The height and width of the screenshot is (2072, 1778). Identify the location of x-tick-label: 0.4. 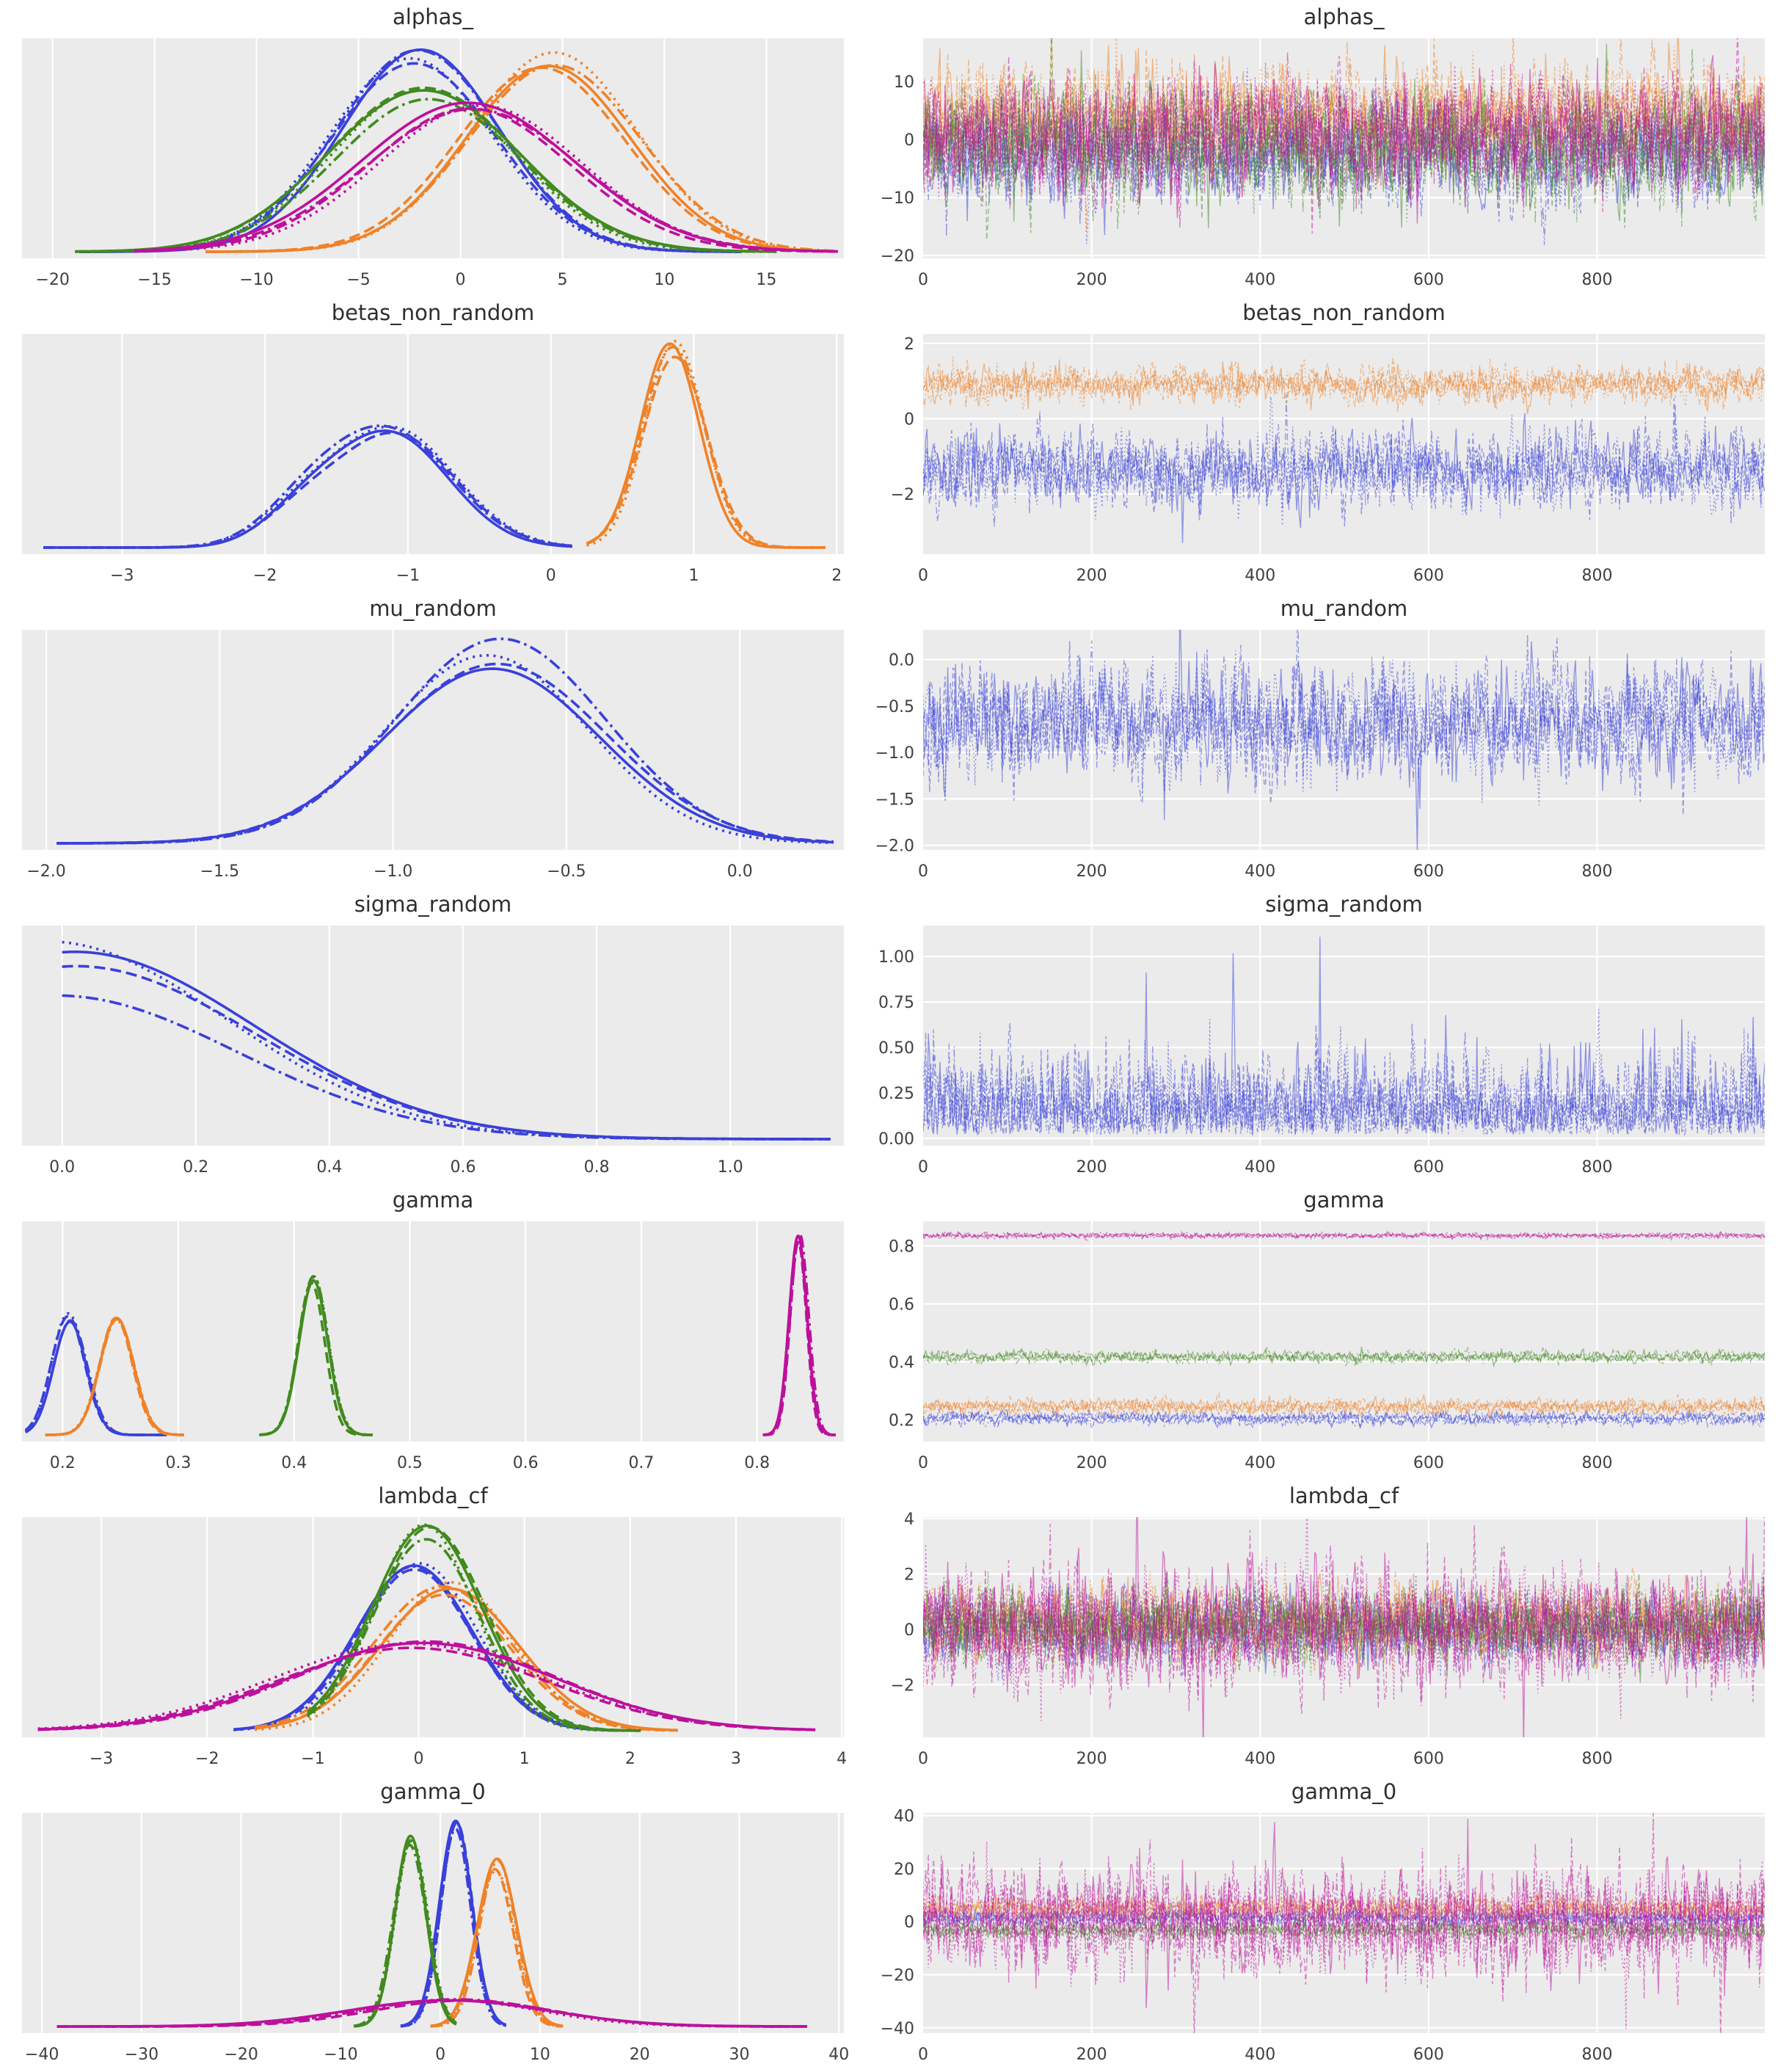
(329, 1167).